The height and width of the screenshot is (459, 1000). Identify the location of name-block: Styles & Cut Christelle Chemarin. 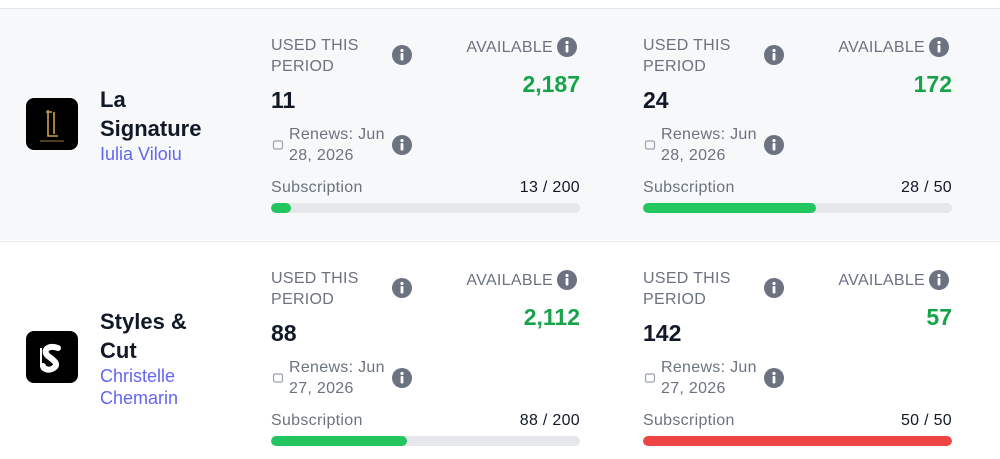
(162, 358).